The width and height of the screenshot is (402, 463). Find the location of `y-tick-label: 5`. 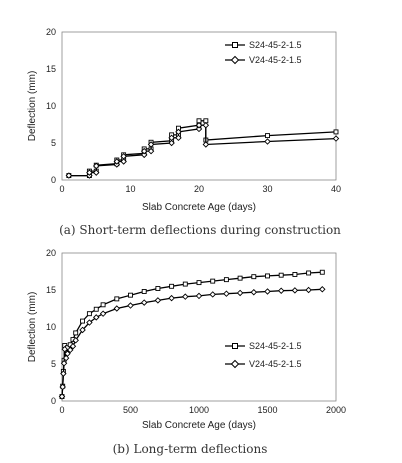

y-tick-label: 5 is located at coordinates (53, 143).